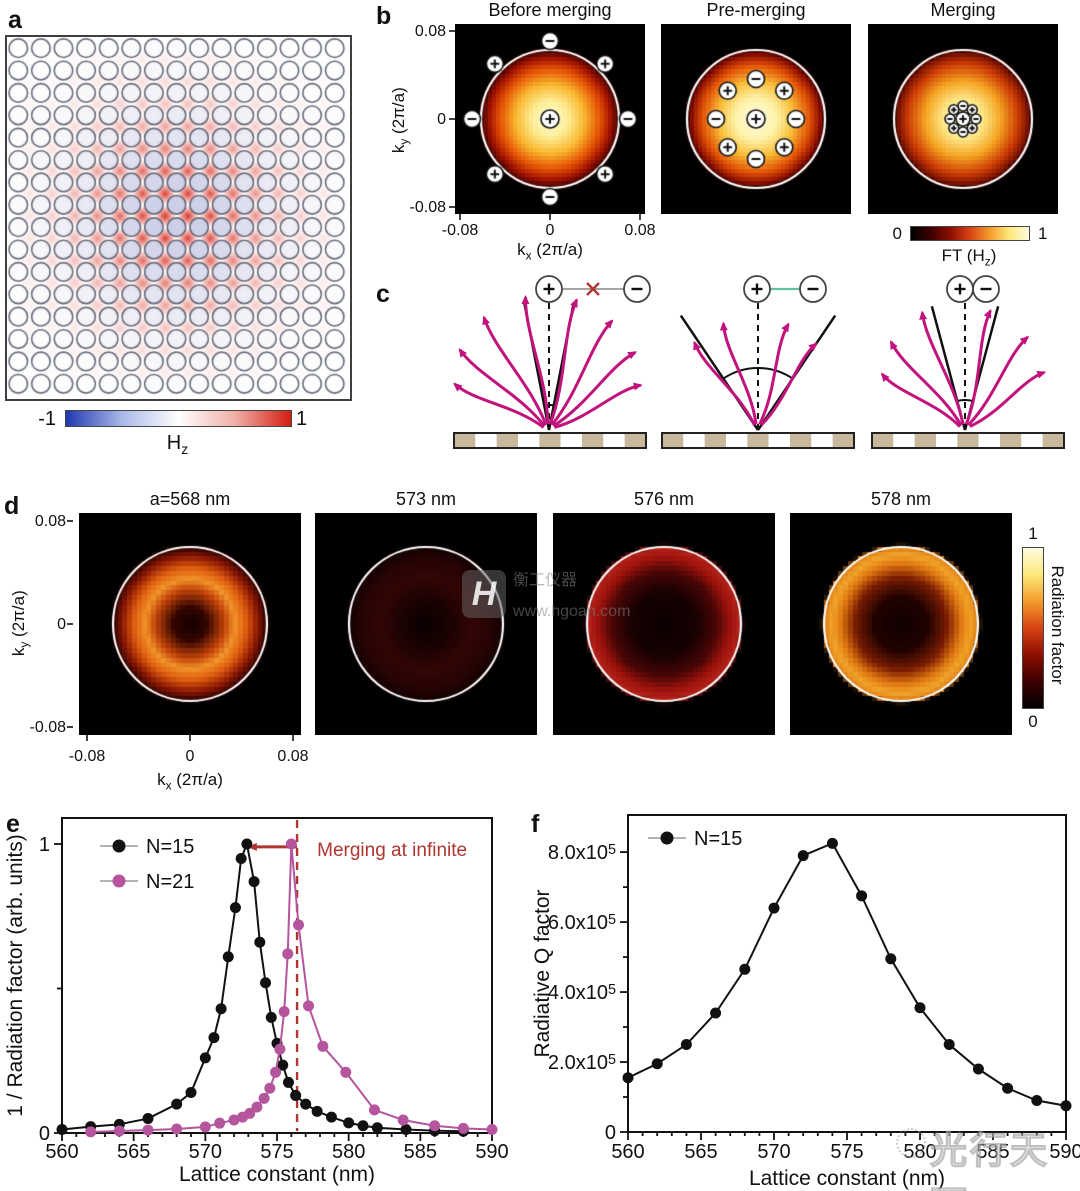 This screenshot has width=1080, height=1191. Describe the element at coordinates (1064, 1152) in the screenshot. I see `chart-f-xtick: 590` at that location.